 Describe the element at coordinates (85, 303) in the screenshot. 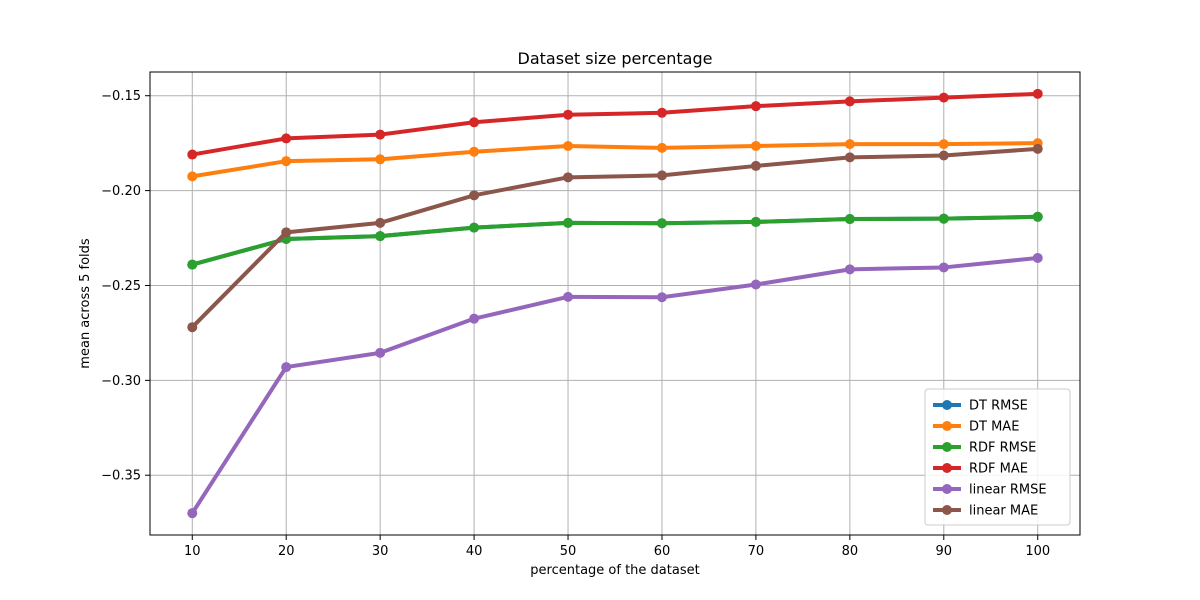

I see `y-axis-label: mean across 5 folds` at that location.